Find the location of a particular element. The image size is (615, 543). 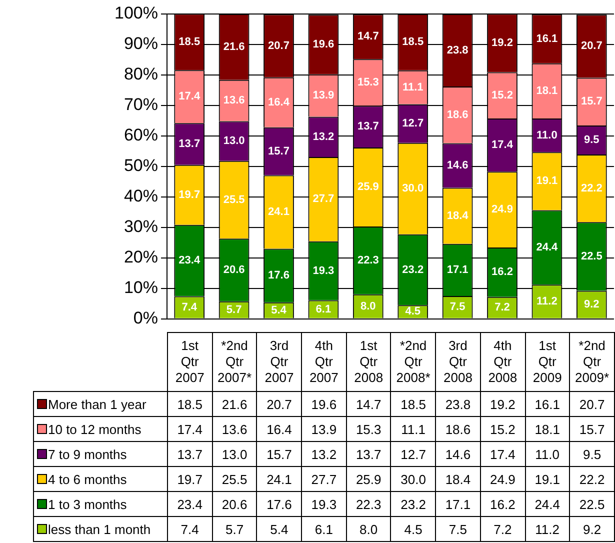

text: 18.4 is located at coordinates (457, 216).